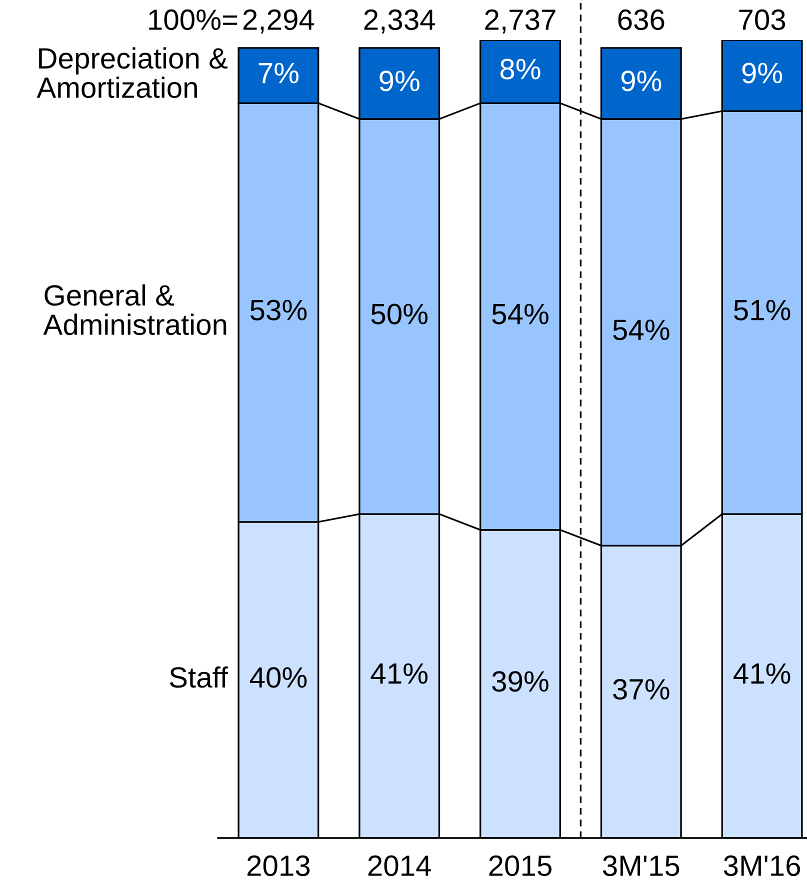 Image resolution: width=807 pixels, height=891 pixels. Describe the element at coordinates (399, 314) in the screenshot. I see `data-label: 50%` at that location.